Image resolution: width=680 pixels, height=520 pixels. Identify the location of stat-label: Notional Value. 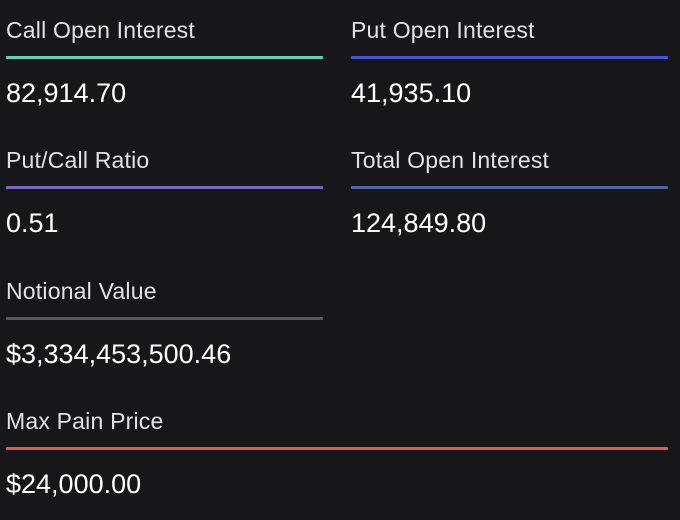
(81, 291).